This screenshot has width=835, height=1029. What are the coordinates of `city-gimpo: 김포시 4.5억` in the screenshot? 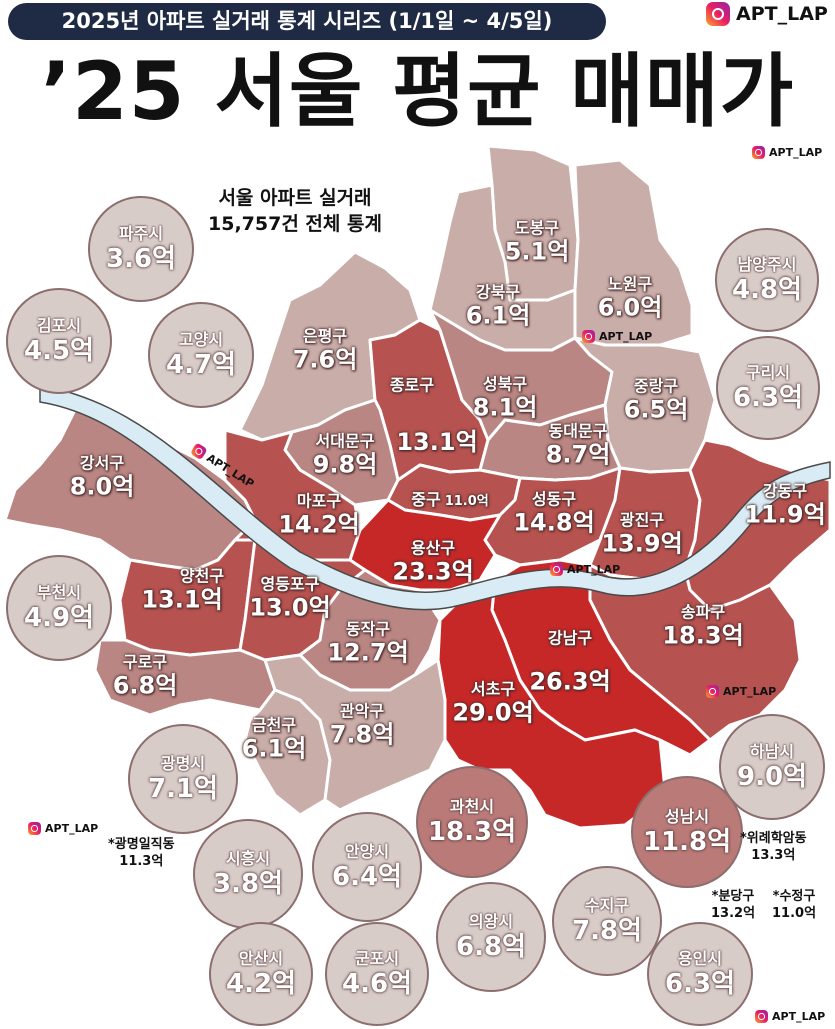 It's located at (59, 341).